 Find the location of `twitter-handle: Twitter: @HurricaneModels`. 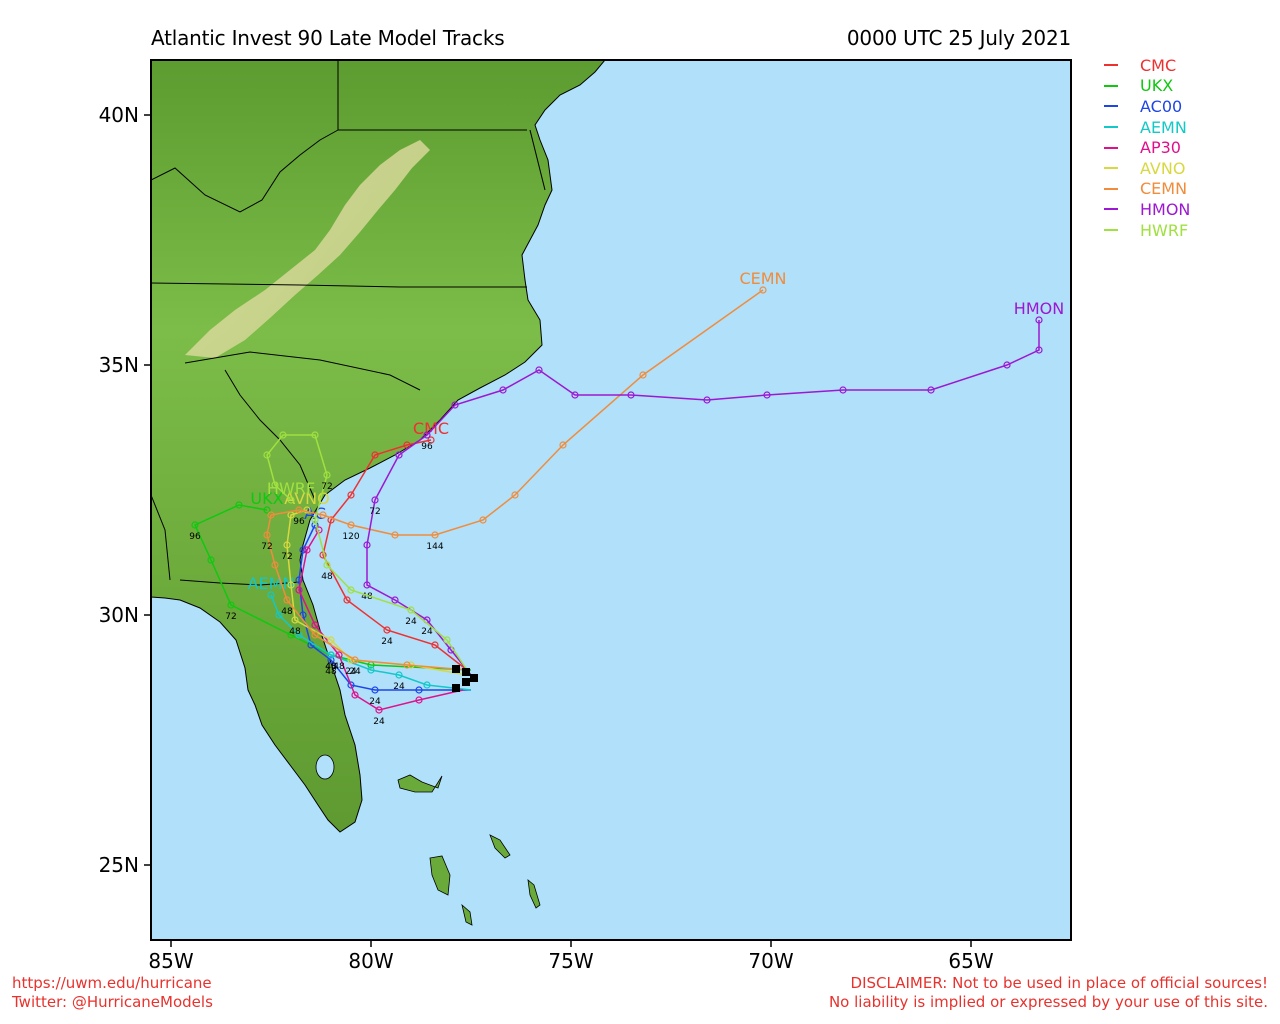

twitter-handle: Twitter: @HurricaneModels is located at coordinates (112, 1002).